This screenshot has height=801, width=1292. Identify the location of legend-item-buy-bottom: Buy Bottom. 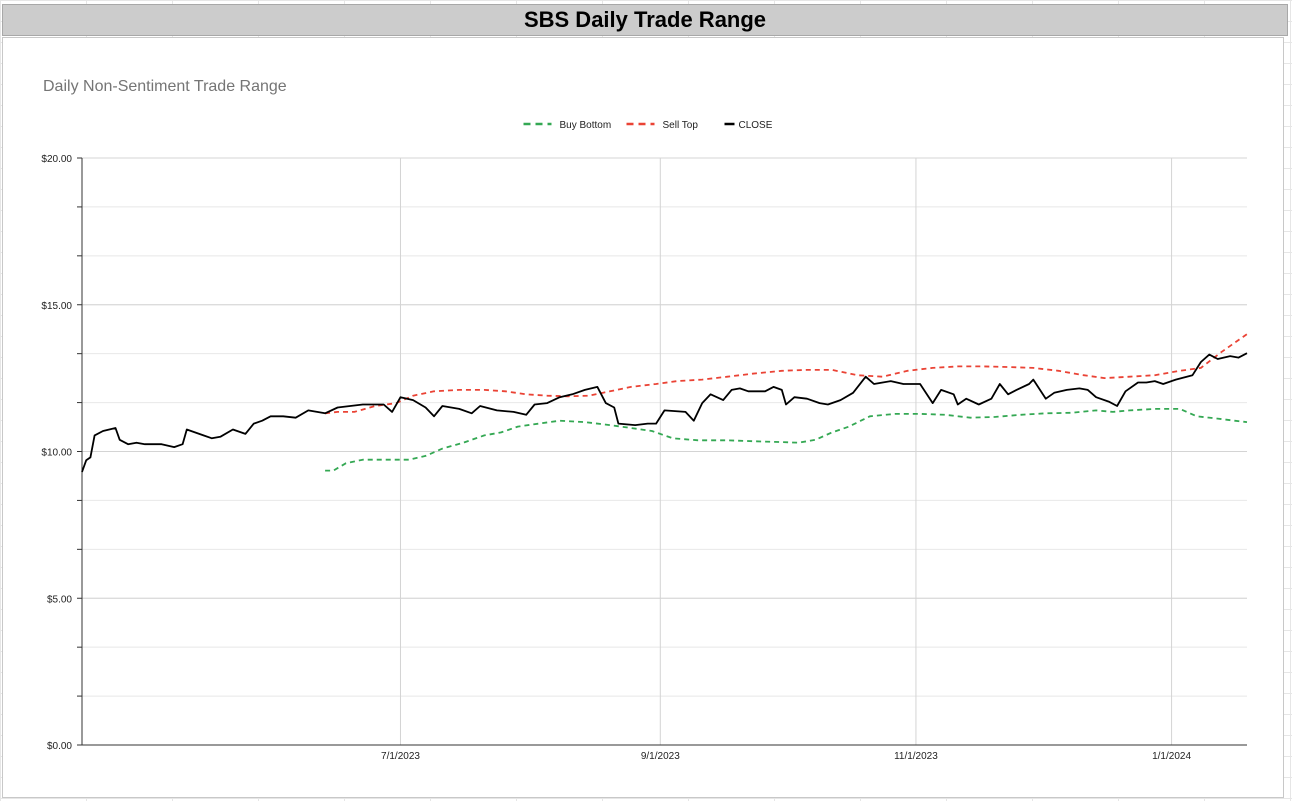
(567, 125).